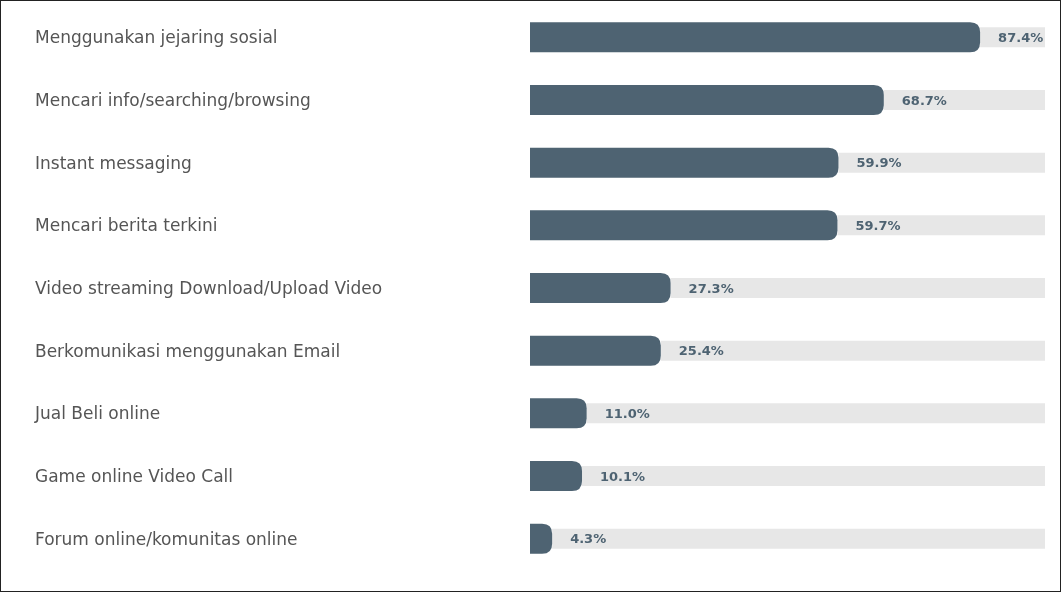  Describe the element at coordinates (173, 99) in the screenshot. I see `y-tick-label: Mencari info/searching/browsing` at that location.